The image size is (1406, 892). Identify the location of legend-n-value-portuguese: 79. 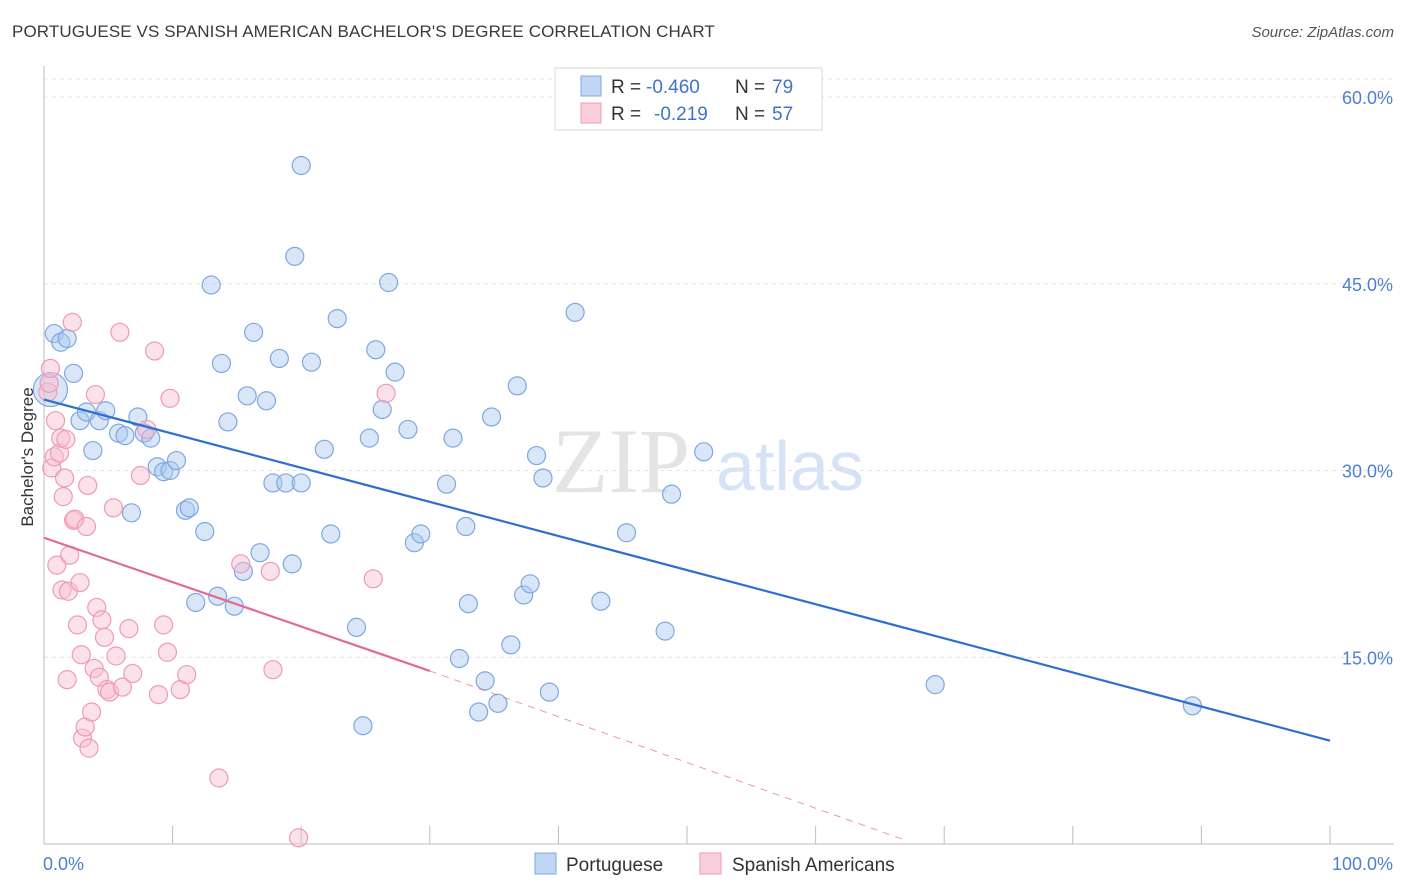
(782, 87).